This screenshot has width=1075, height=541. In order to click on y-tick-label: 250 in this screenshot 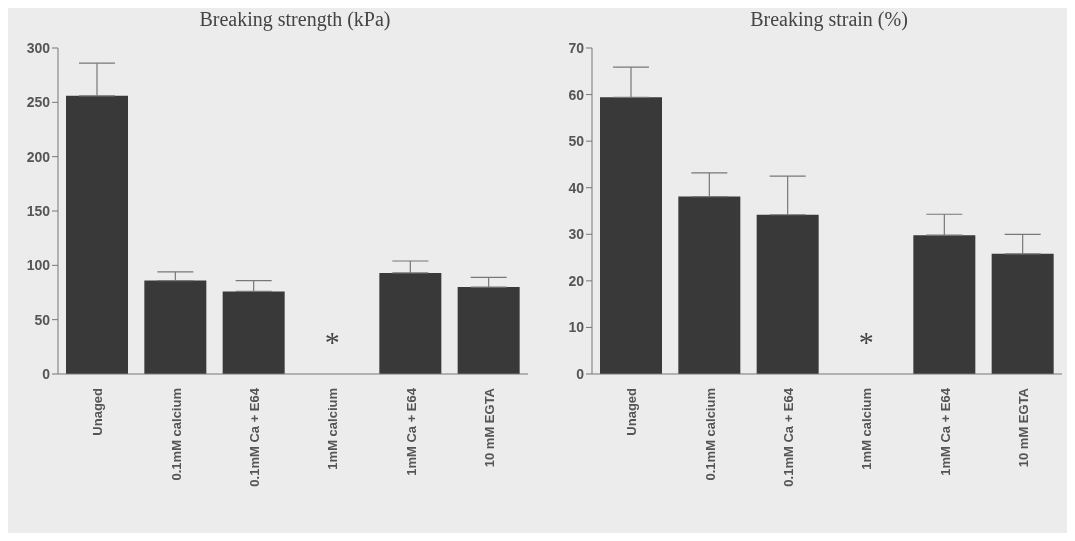, I will do `click(38, 102)`.